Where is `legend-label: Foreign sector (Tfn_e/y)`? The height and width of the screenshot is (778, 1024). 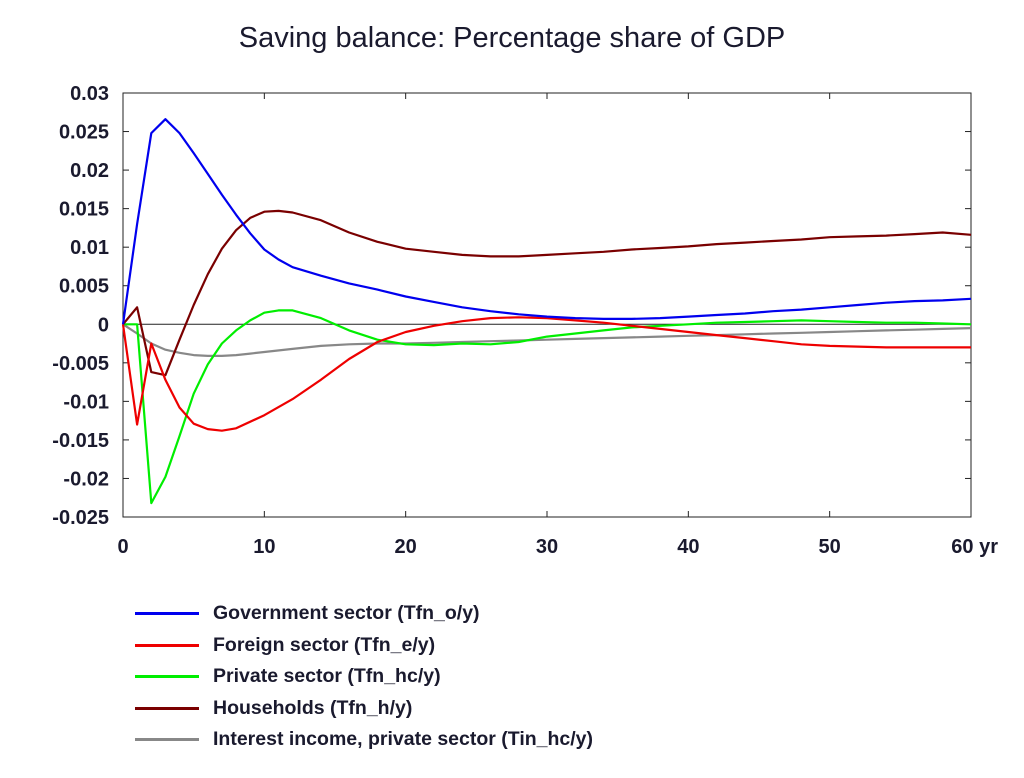 legend-label: Foreign sector (Tfn_e/y) is located at coordinates (324, 644).